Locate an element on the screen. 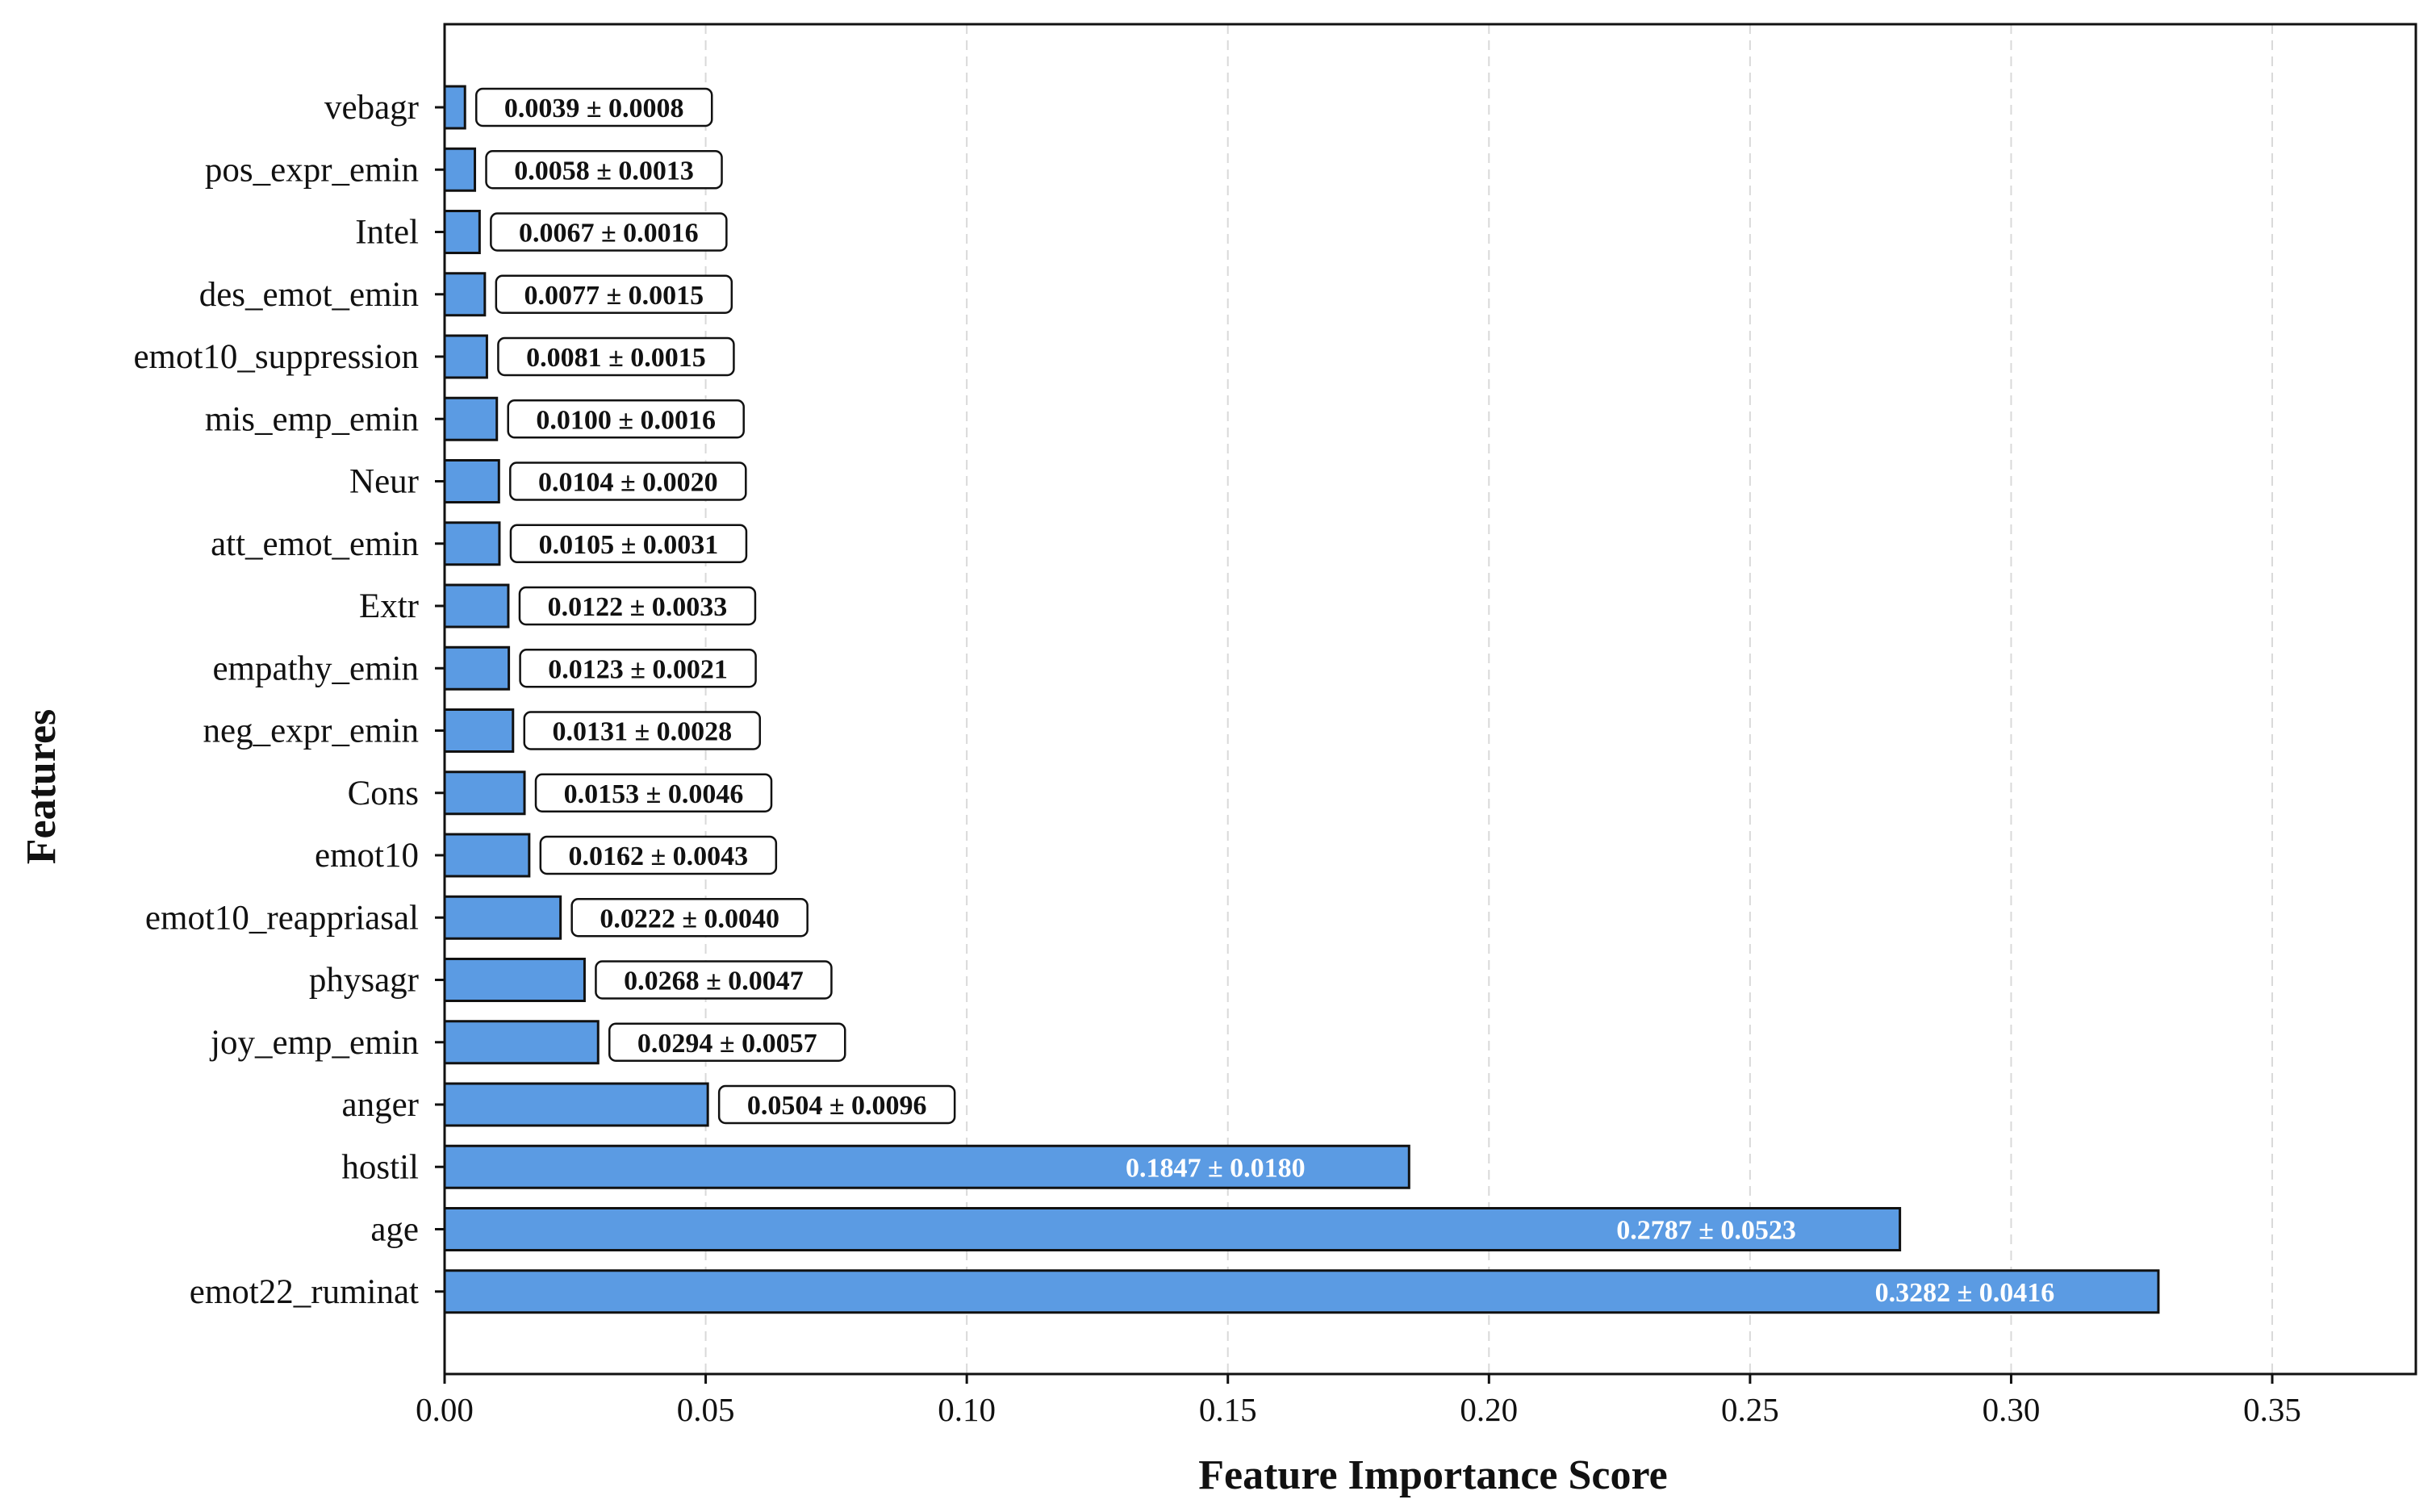  value-label: 0.0058 ± 0.0013 is located at coordinates (604, 171).